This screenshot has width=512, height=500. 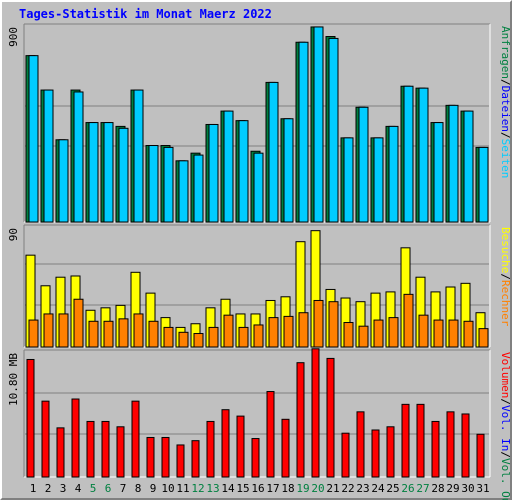 I want to click on legend-entry: Seiten, so click(x=505, y=159).